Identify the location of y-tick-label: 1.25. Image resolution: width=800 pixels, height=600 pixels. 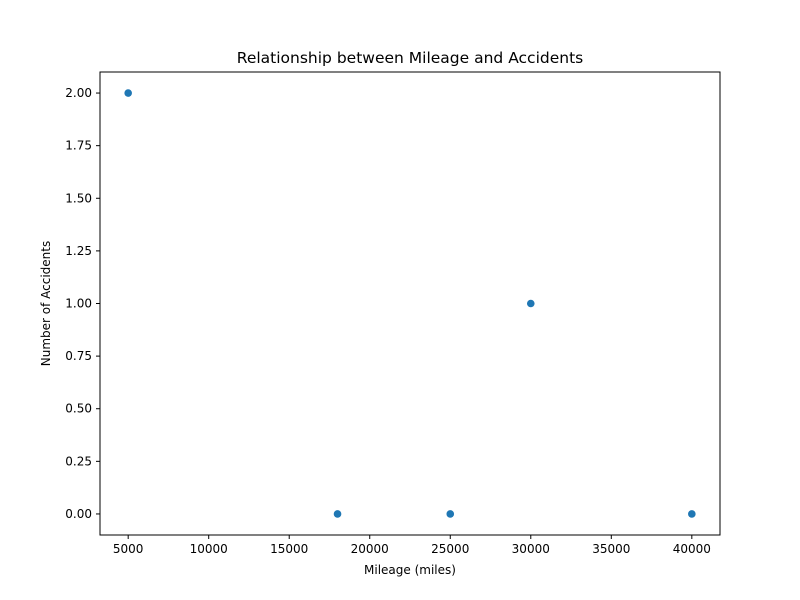
(78, 251).